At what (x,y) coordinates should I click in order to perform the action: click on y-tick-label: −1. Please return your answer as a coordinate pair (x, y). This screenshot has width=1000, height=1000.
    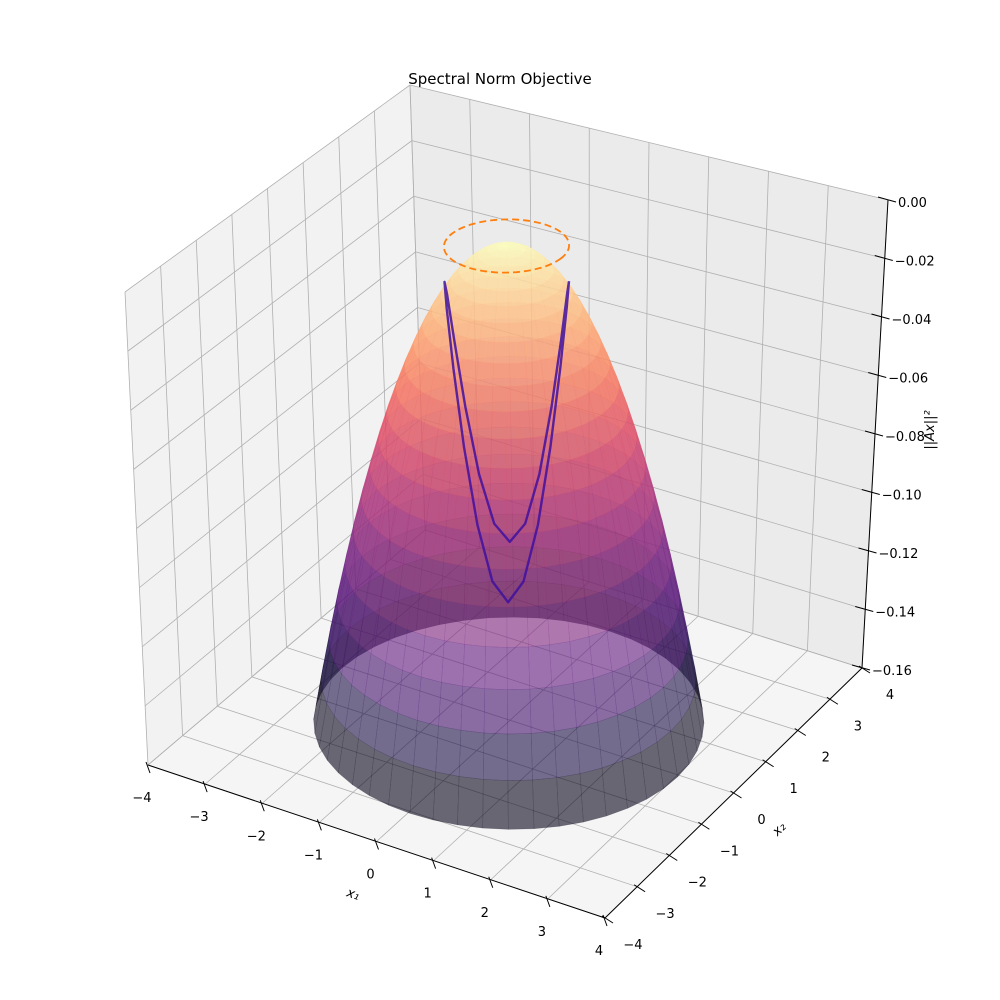
    Looking at the image, I should click on (729, 851).